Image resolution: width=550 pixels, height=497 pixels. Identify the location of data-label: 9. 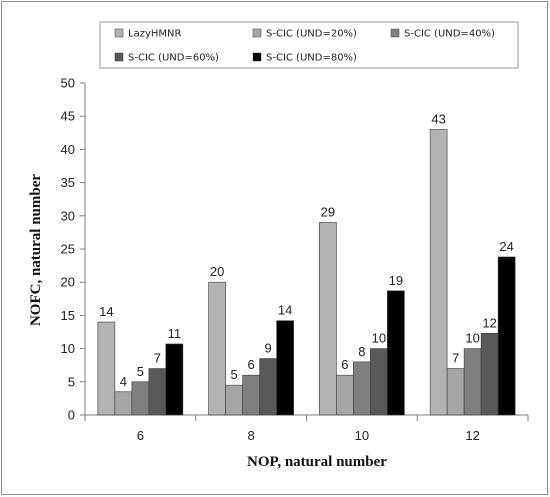
(268, 348).